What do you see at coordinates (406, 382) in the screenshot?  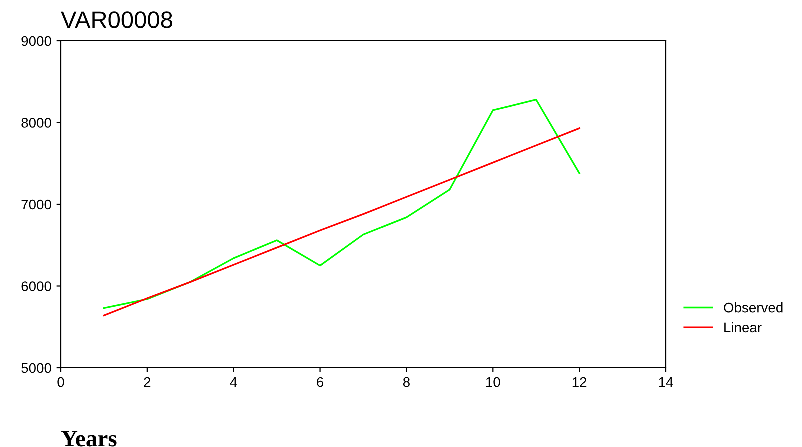 I see `x-tick-label: 8` at bounding box center [406, 382].